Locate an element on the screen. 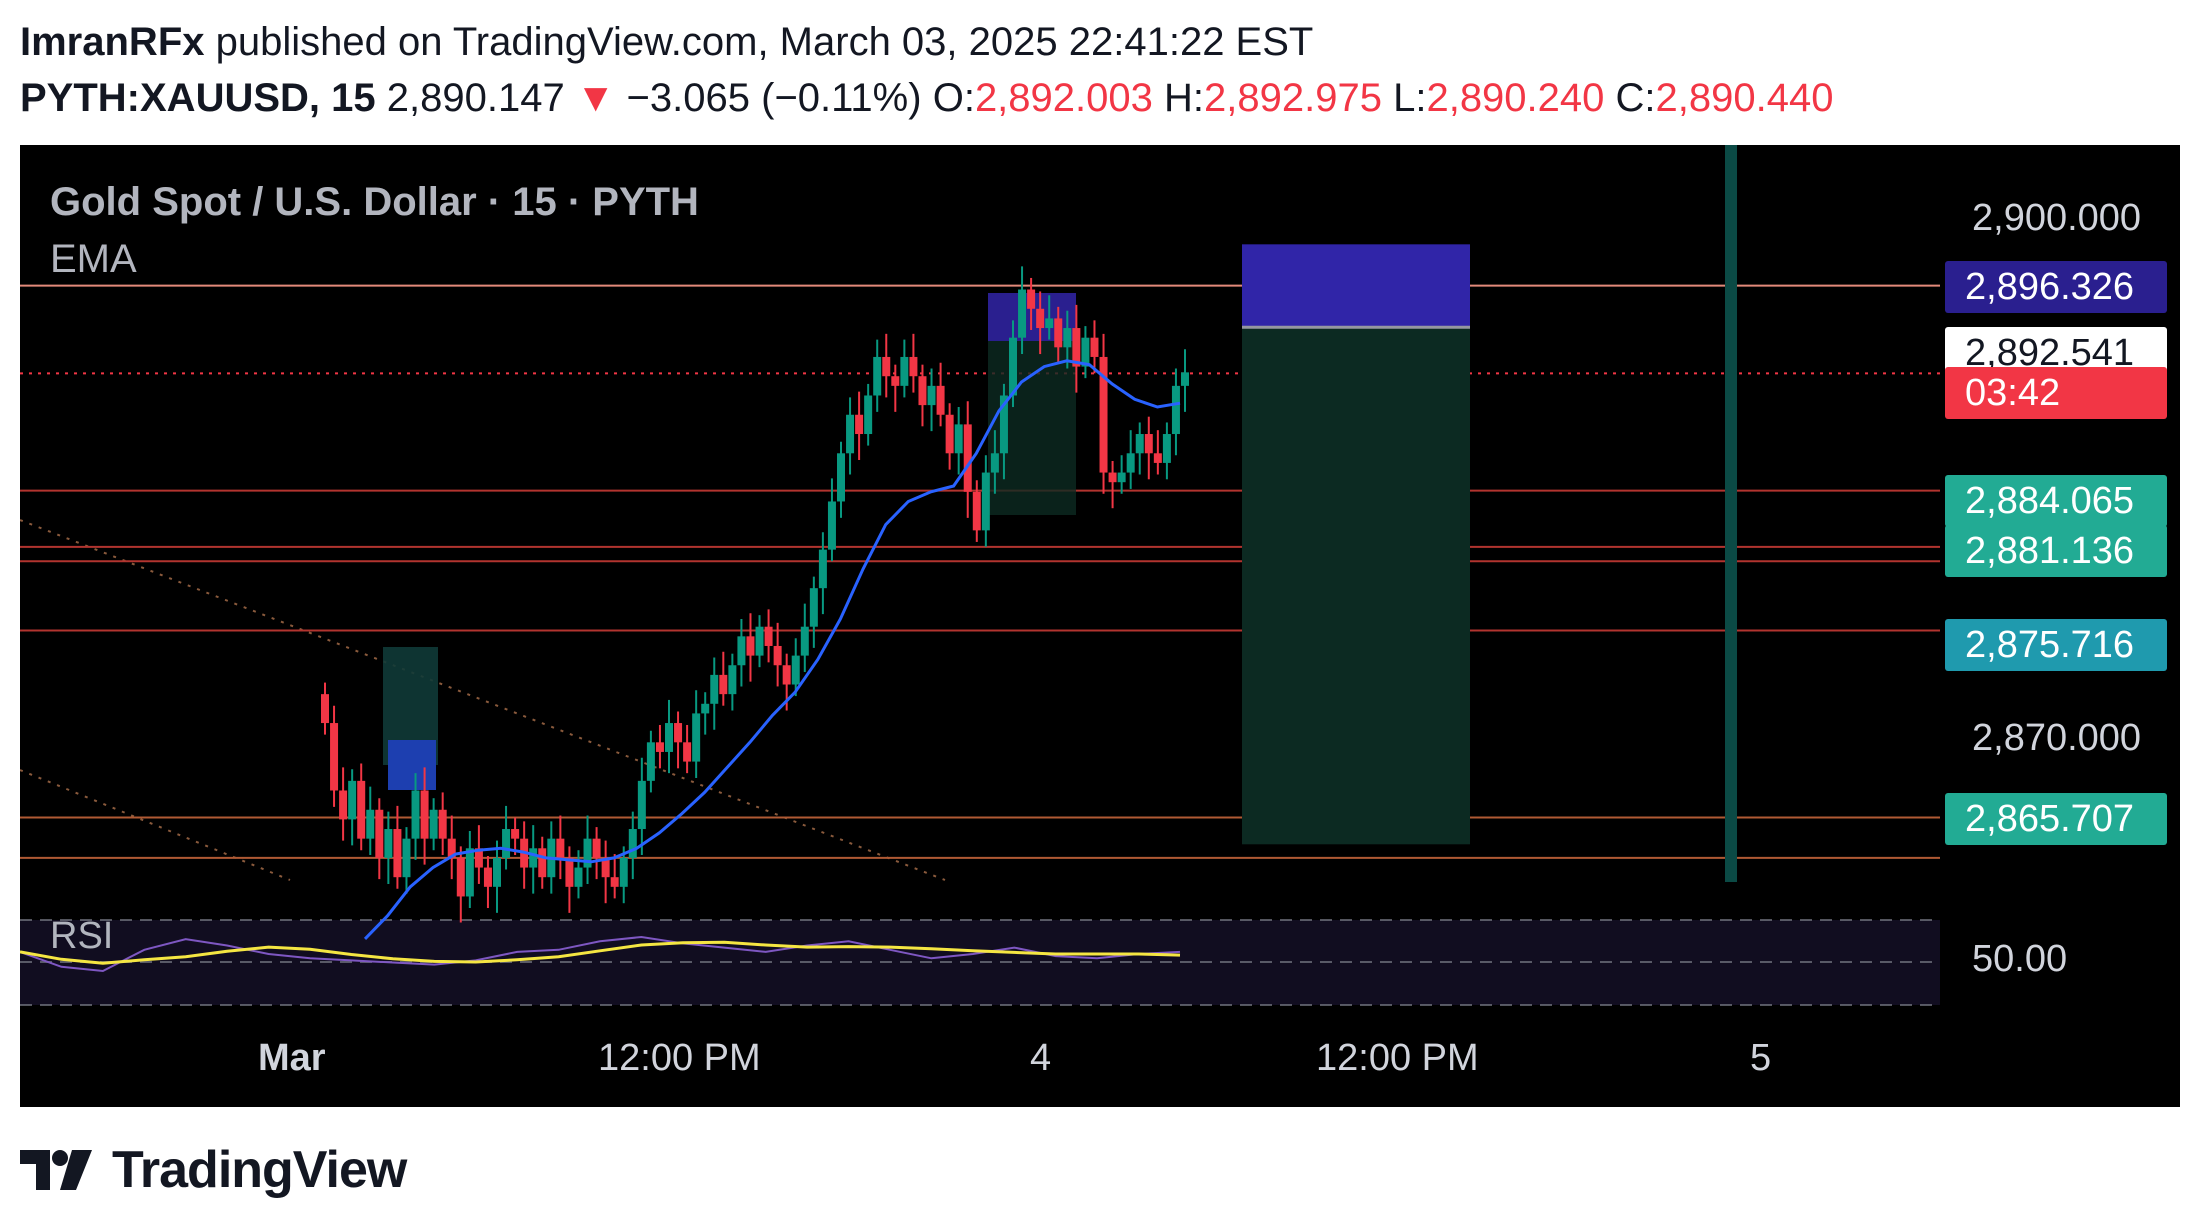 This screenshot has height=1231, width=2206. short-target-zone is located at coordinates (1356, 586).